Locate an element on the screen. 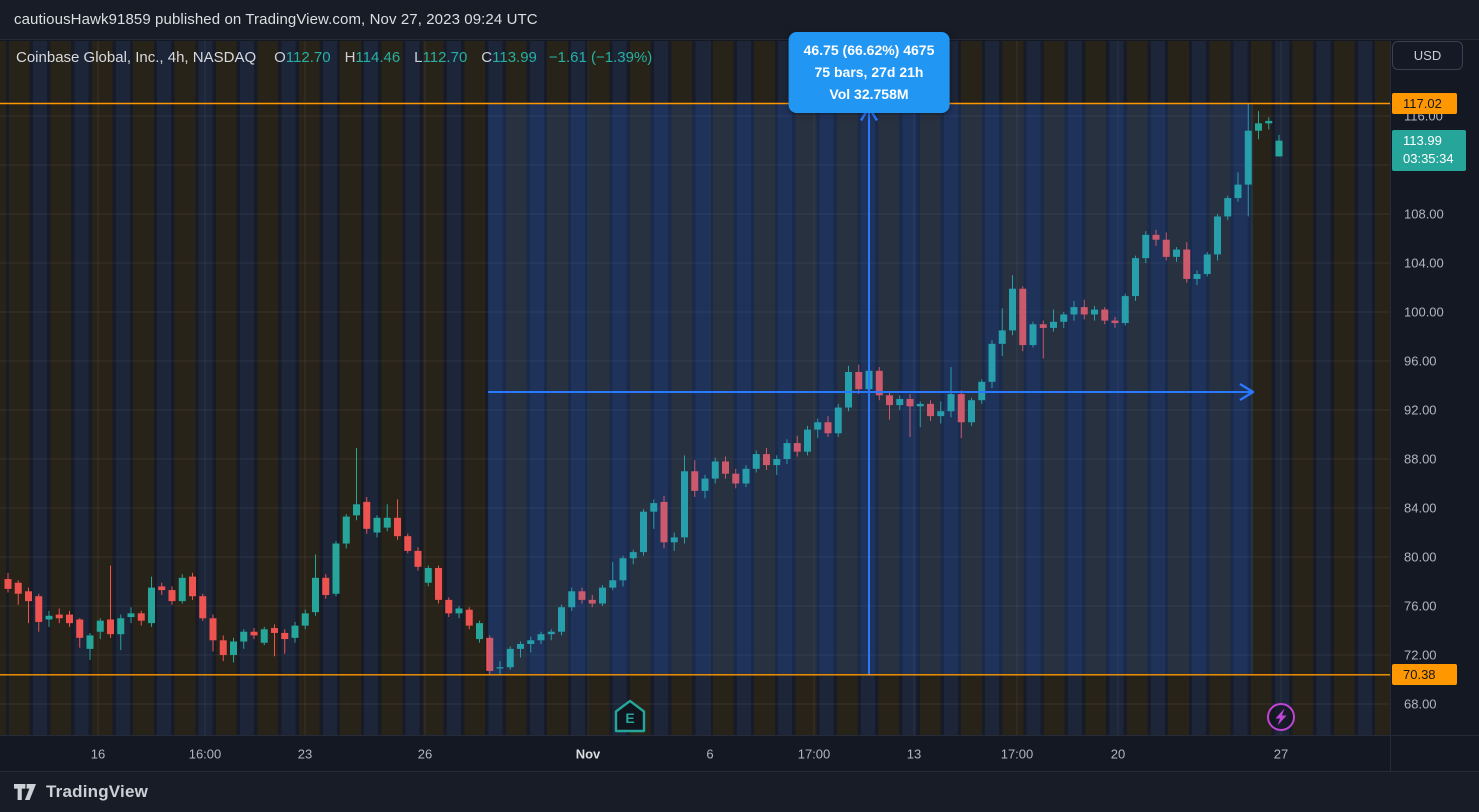 Image resolution: width=1479 pixels, height=812 pixels. close-label: C is located at coordinates (487, 57).